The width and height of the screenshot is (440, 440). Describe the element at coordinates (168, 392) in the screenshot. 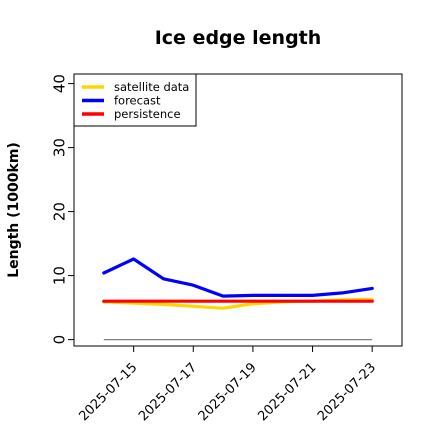

I see `x-tick-label: 2025-07-17` at that location.